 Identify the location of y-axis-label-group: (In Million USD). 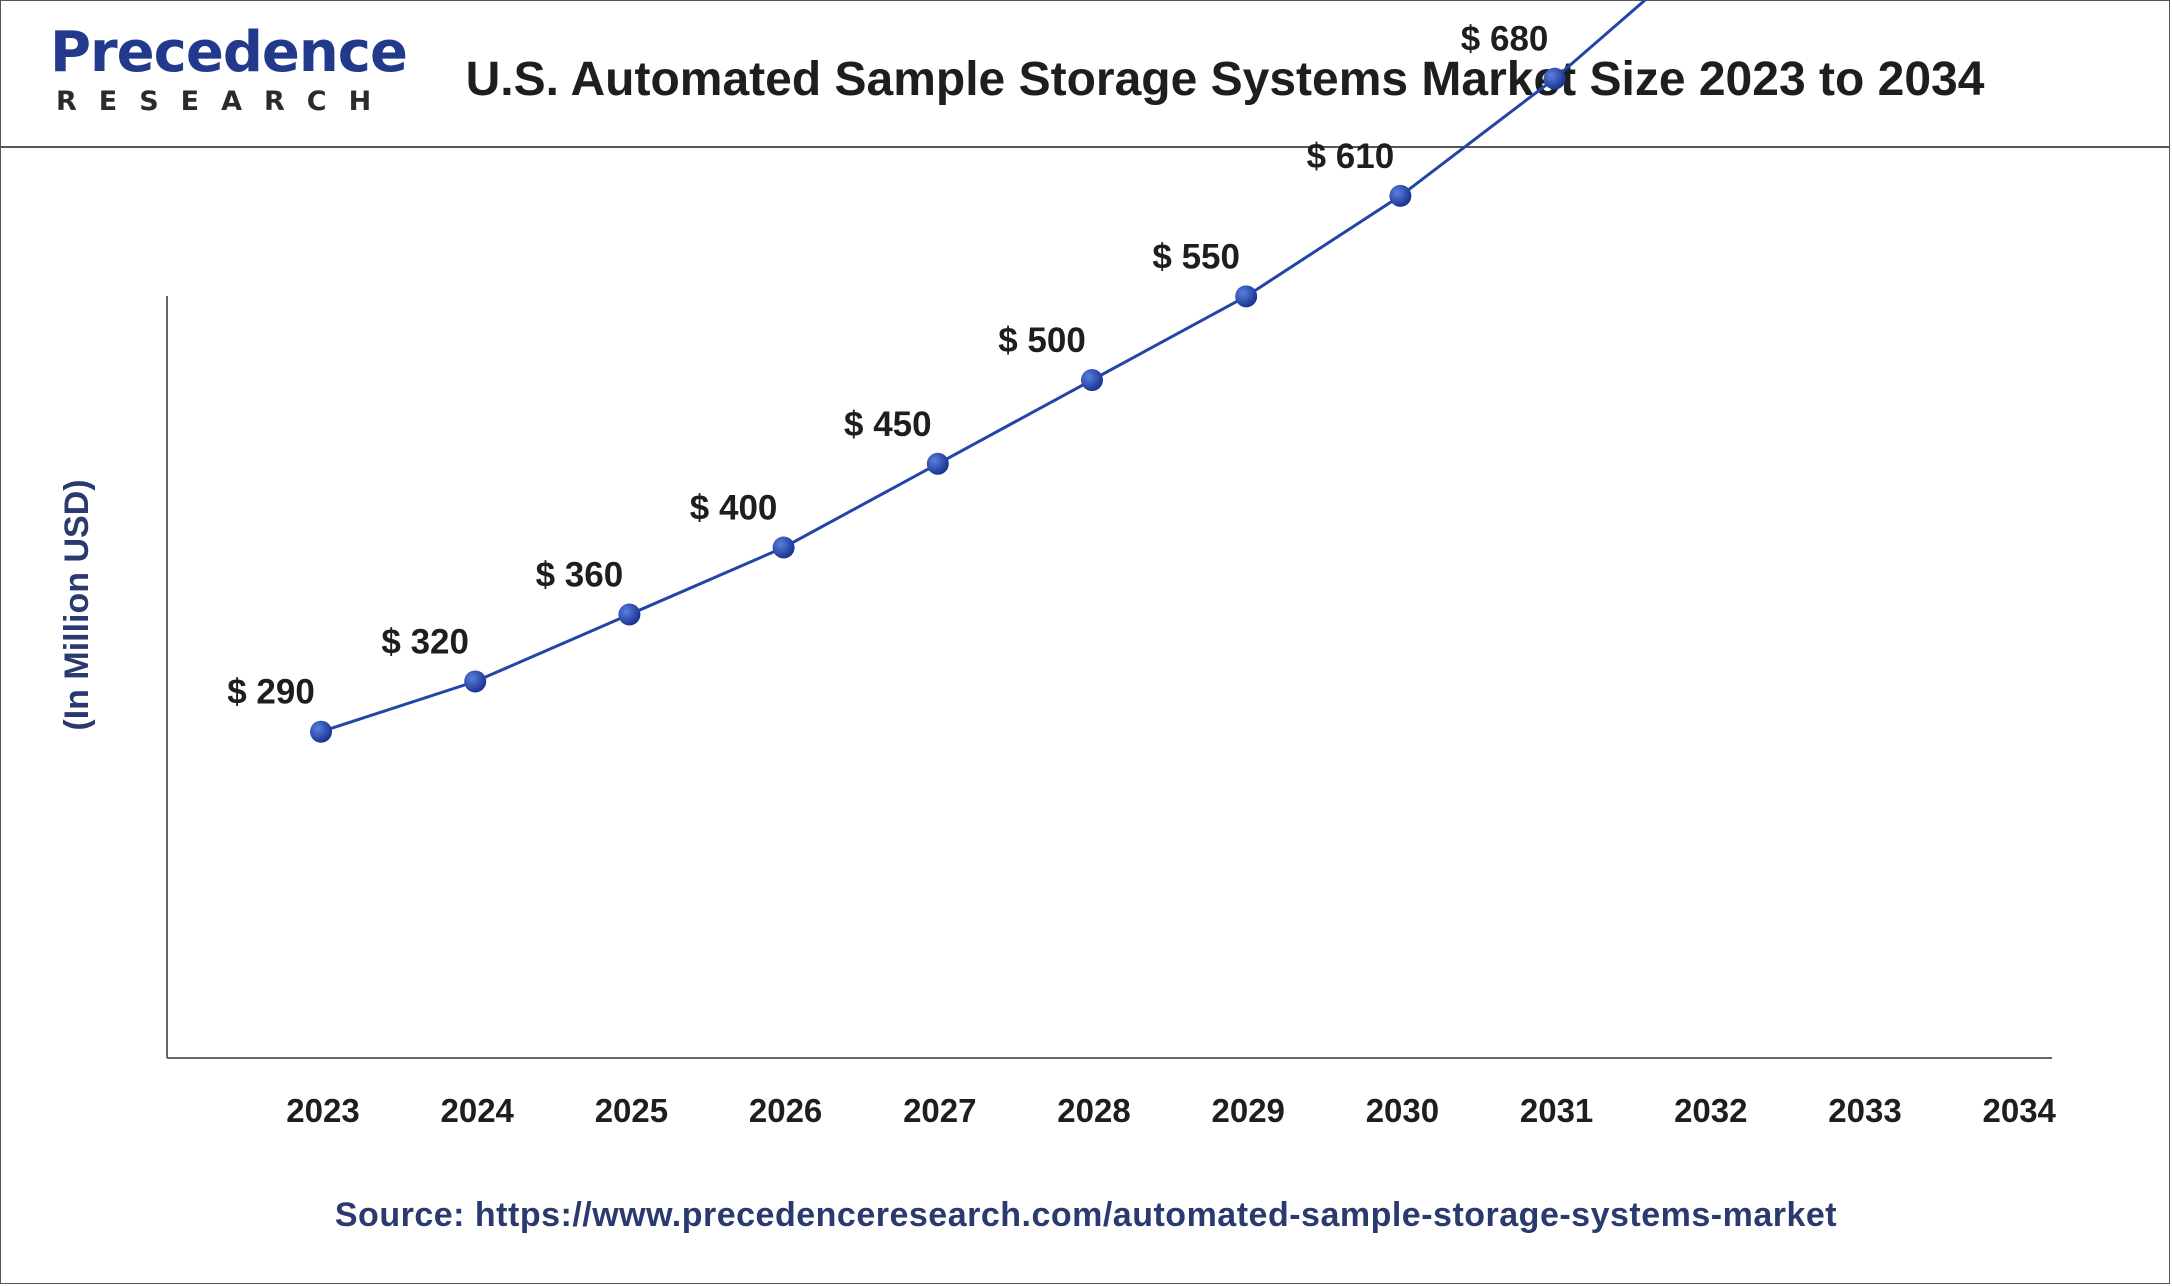
(77, 604).